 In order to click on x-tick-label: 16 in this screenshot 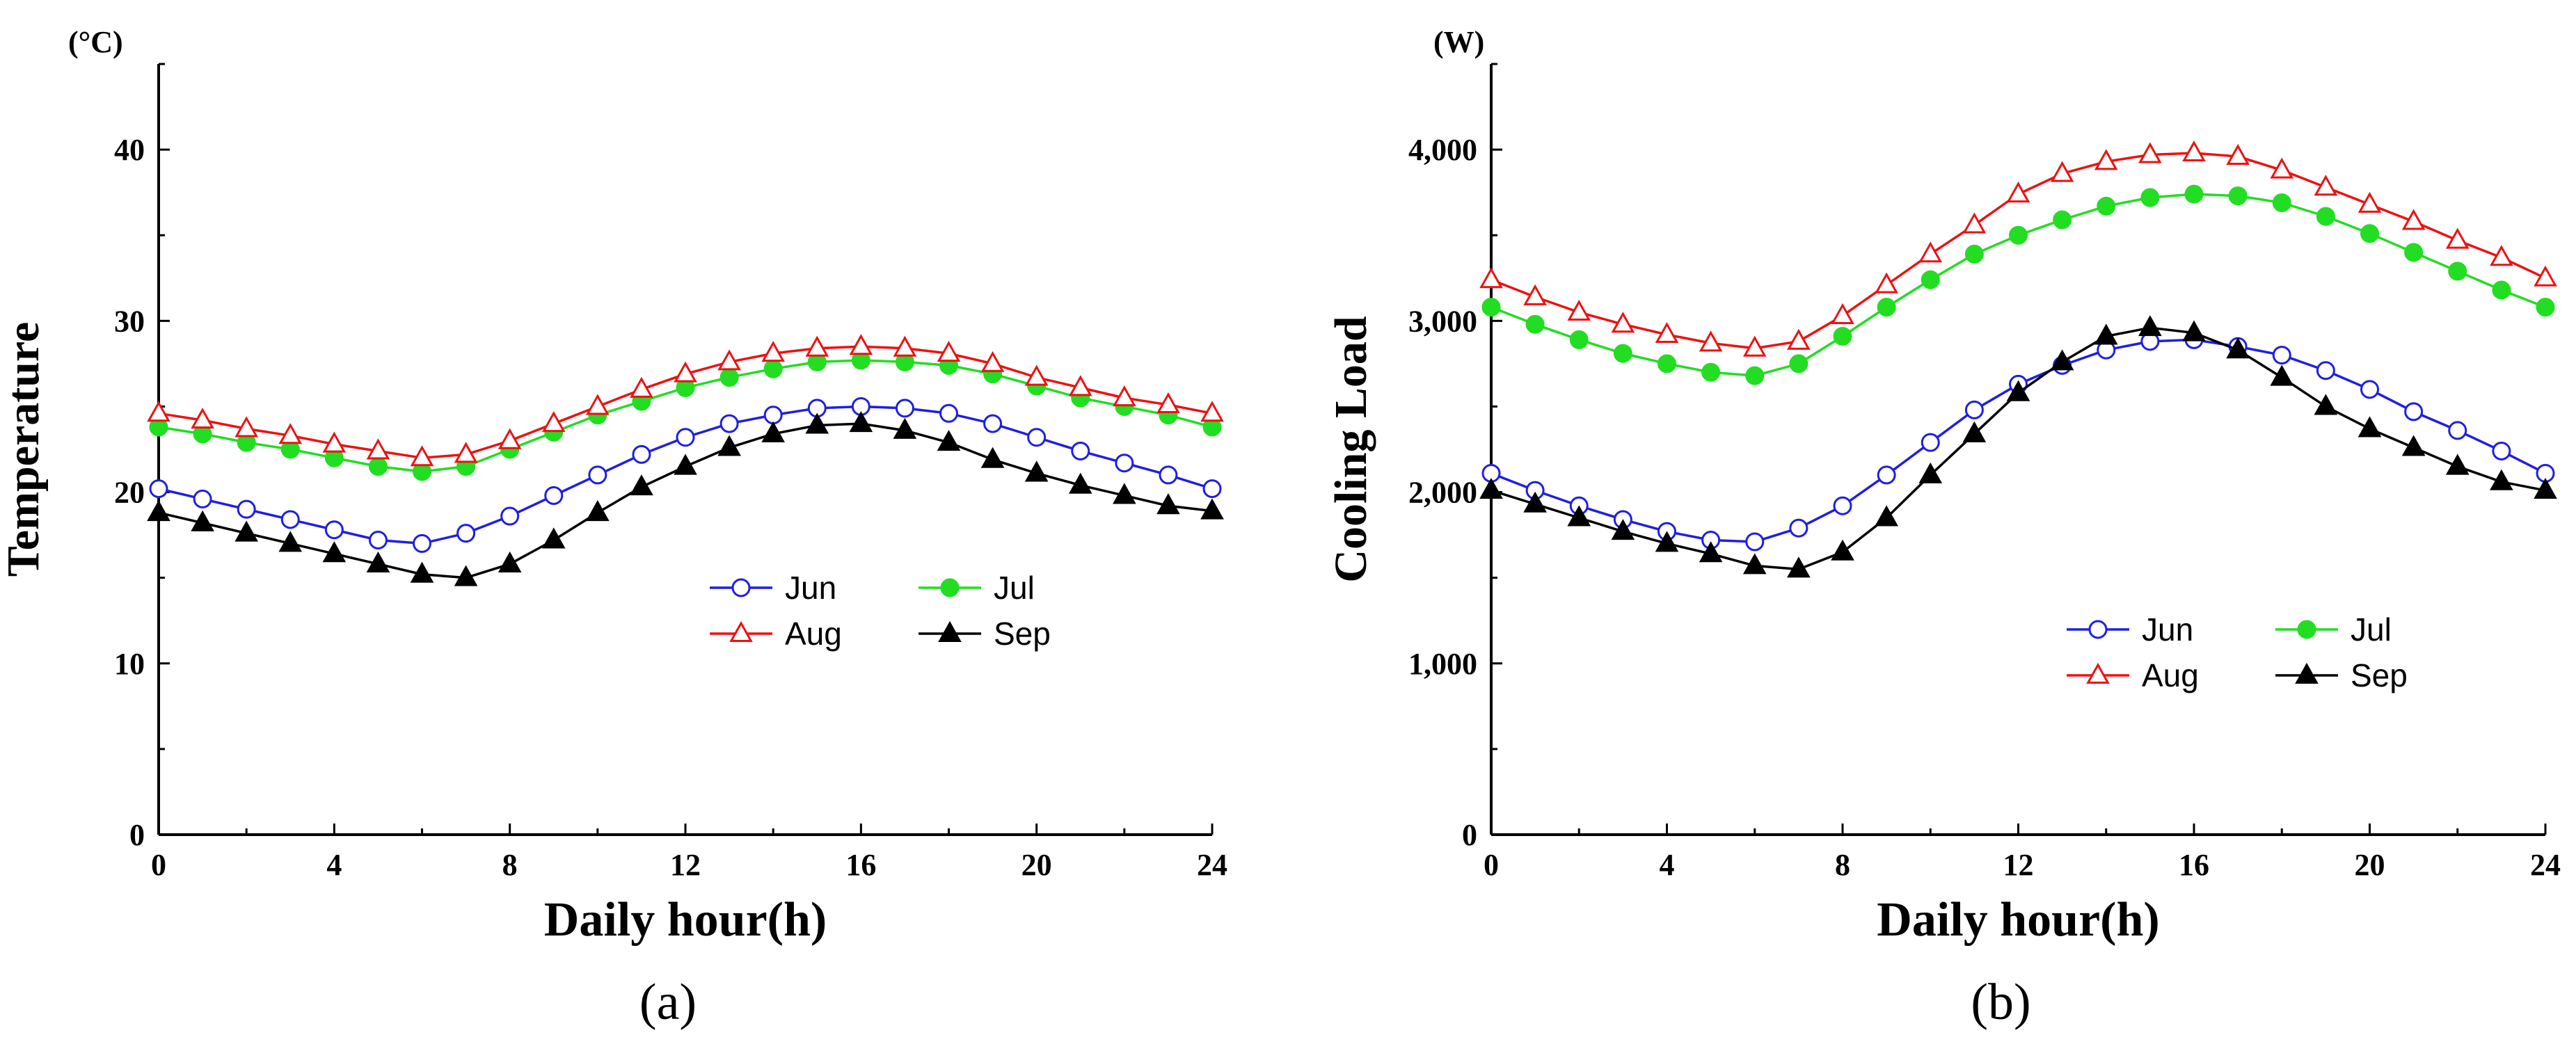, I will do `click(2194, 865)`.